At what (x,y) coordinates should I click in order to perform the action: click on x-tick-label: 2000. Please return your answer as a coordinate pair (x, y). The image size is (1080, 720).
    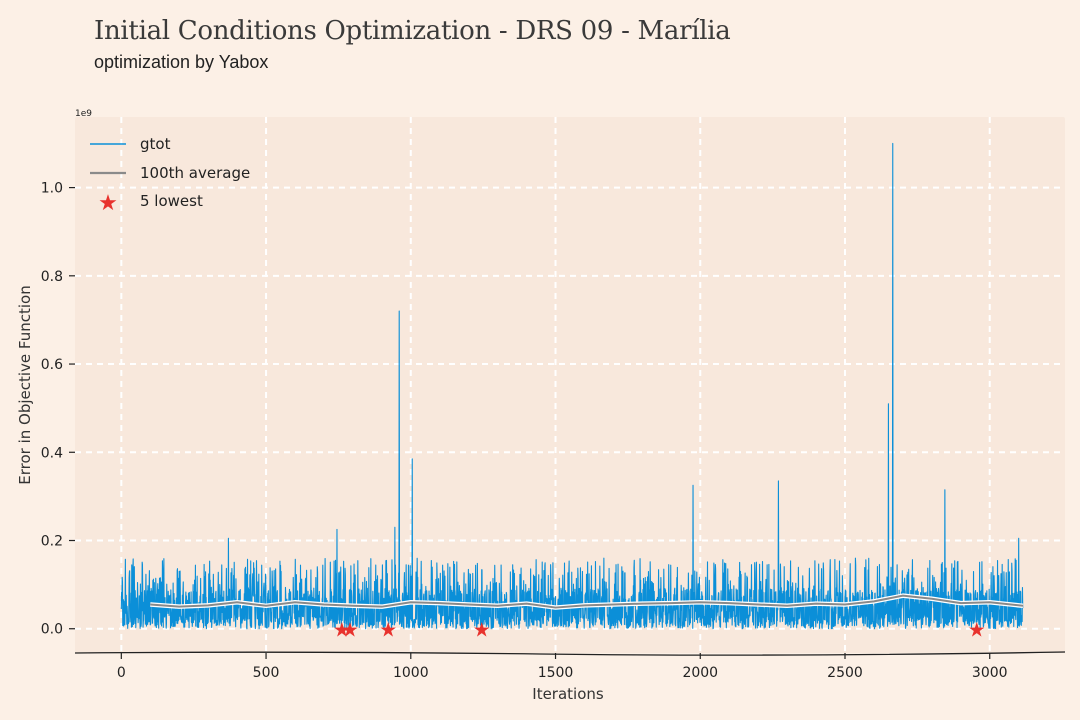
    Looking at the image, I should click on (700, 673).